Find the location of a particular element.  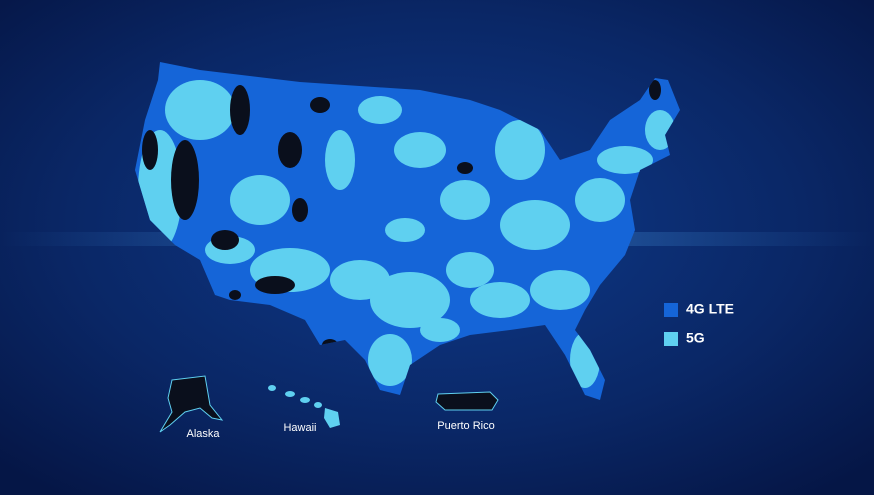

inset-label: Puerto Rico is located at coordinates (465, 426).